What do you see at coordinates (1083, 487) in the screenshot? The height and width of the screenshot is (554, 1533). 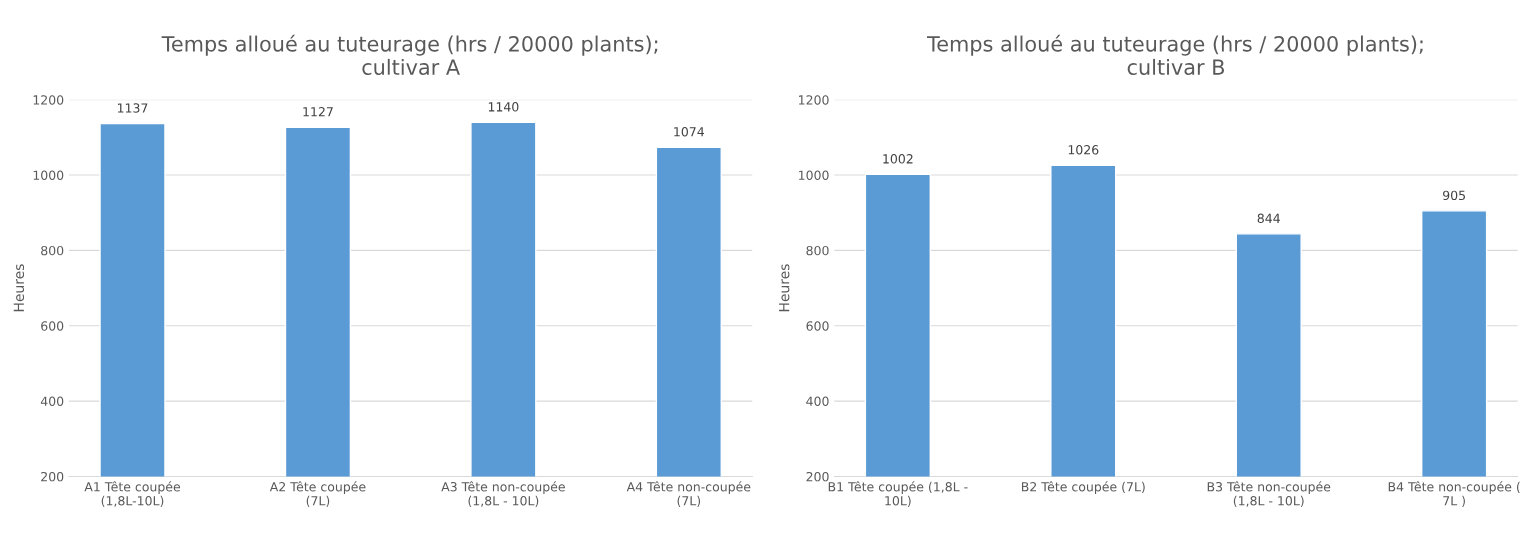 I see `x-tick-label: B2 Tête coupée (7L)` at bounding box center [1083, 487].